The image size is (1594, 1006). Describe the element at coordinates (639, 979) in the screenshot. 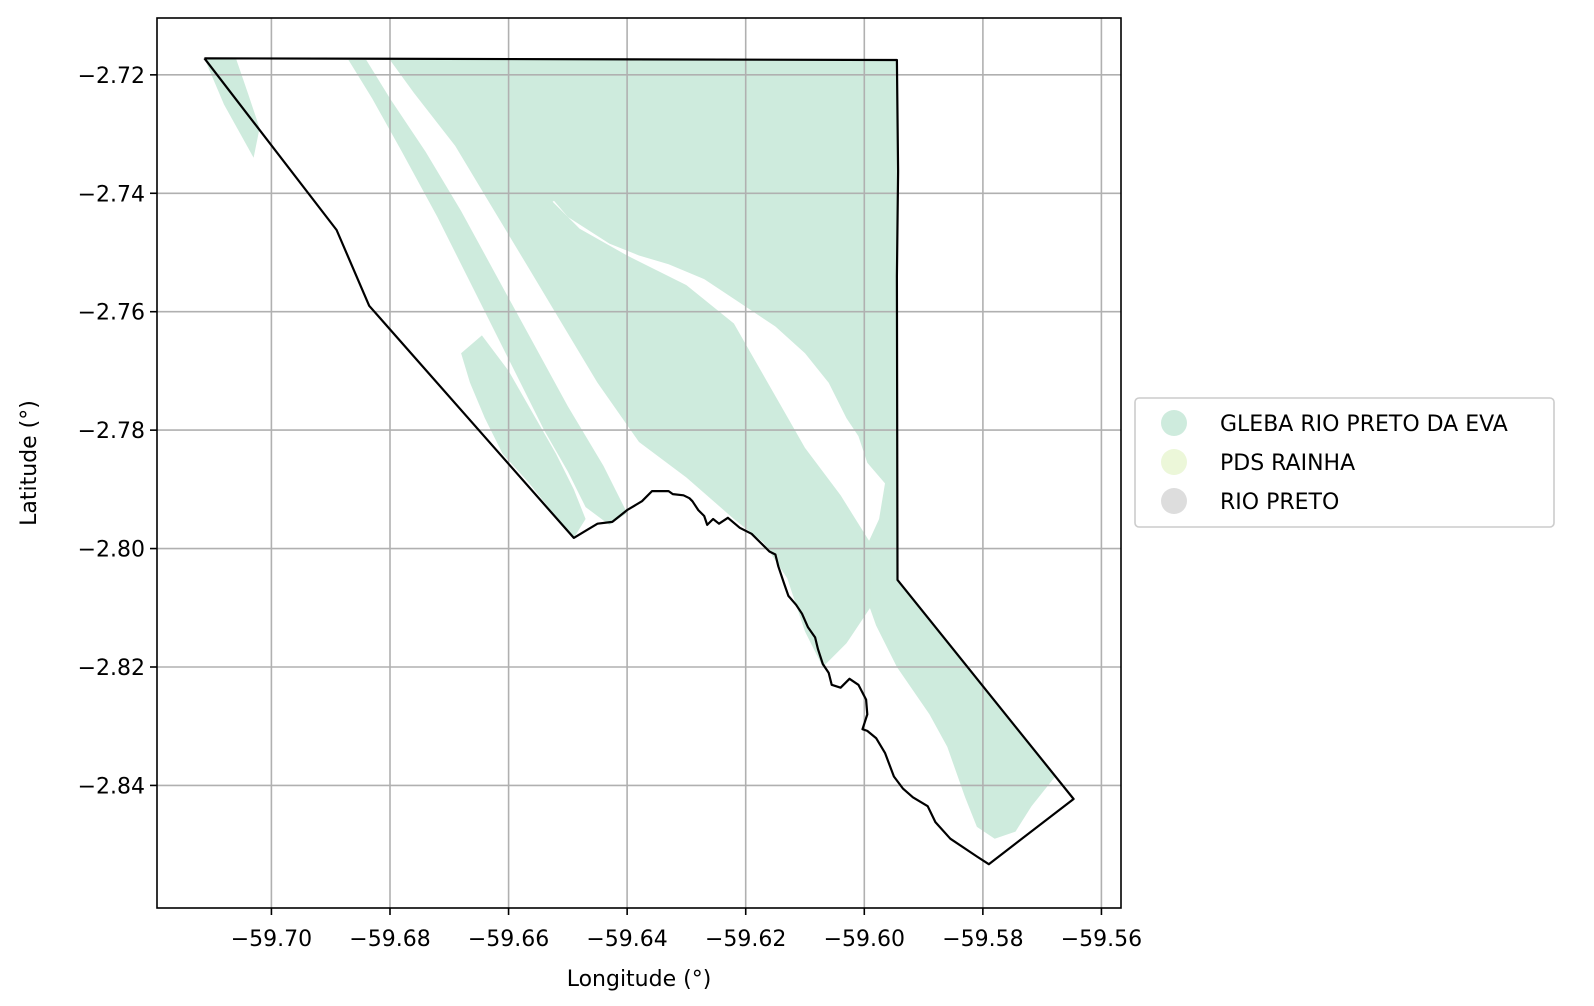

I see `x-axis-label: Longitude (°)` at that location.